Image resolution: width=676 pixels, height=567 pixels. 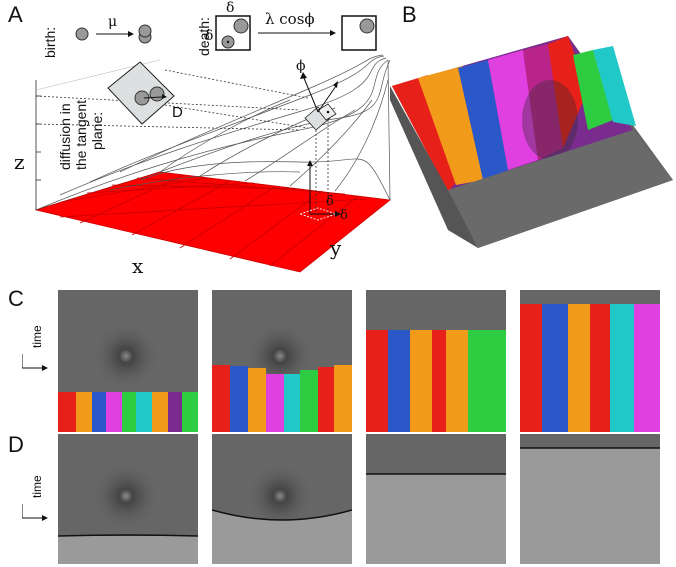 I want to click on tile-d3, so click(x=436, y=499).